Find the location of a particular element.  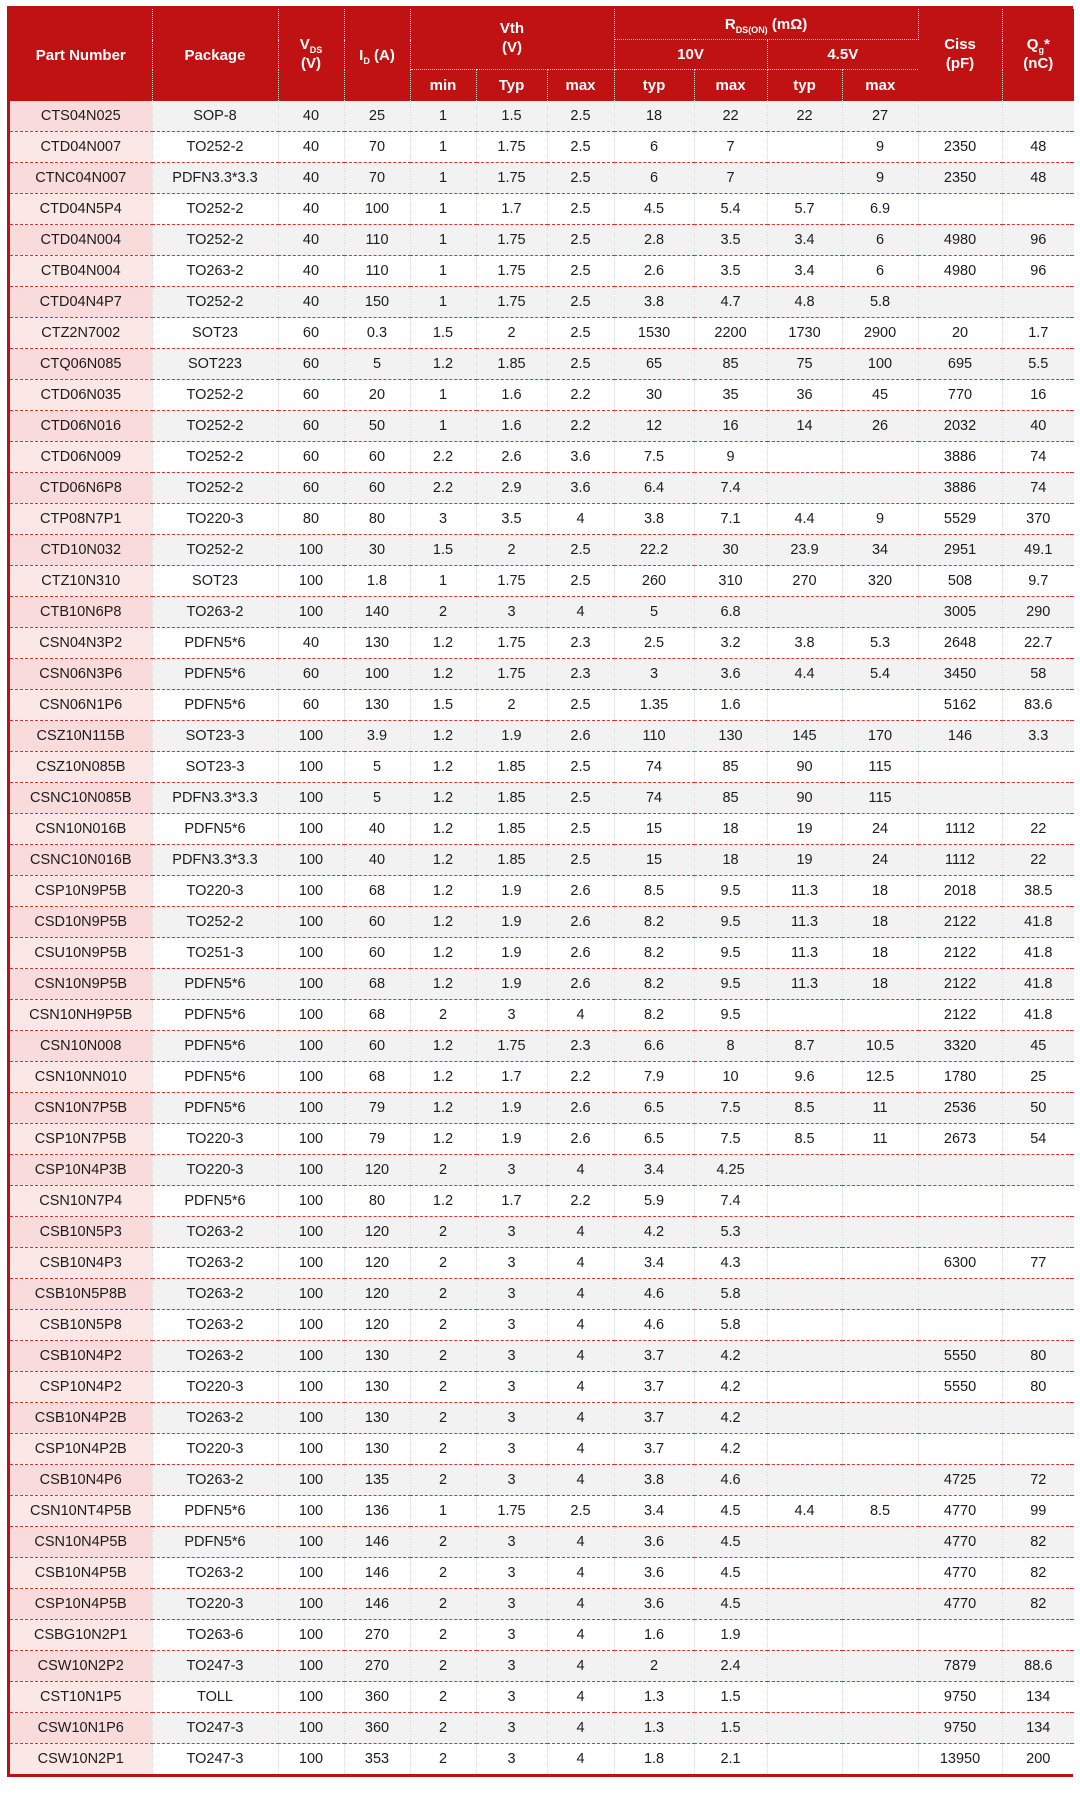

table-cell: 9750 is located at coordinates (960, 1697).